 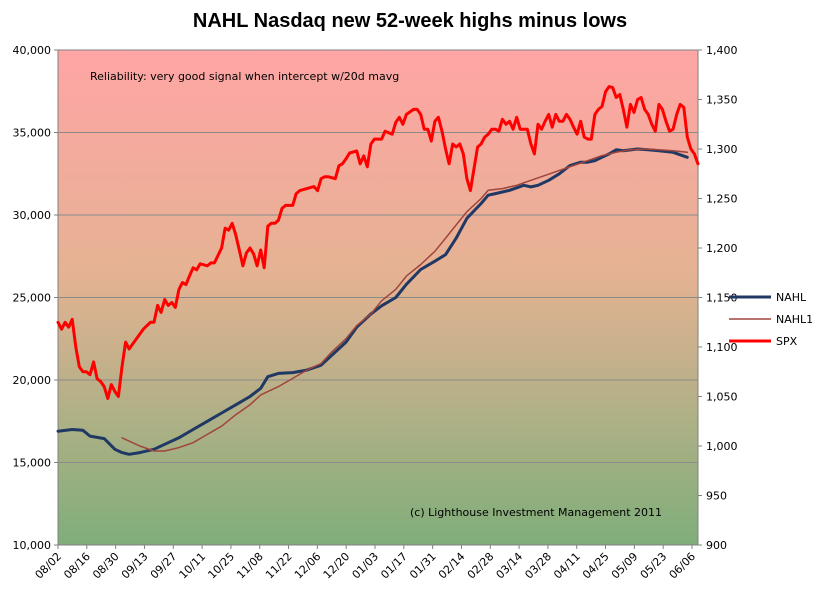 I want to click on right-tick-label: 1,050, so click(x=722, y=397).